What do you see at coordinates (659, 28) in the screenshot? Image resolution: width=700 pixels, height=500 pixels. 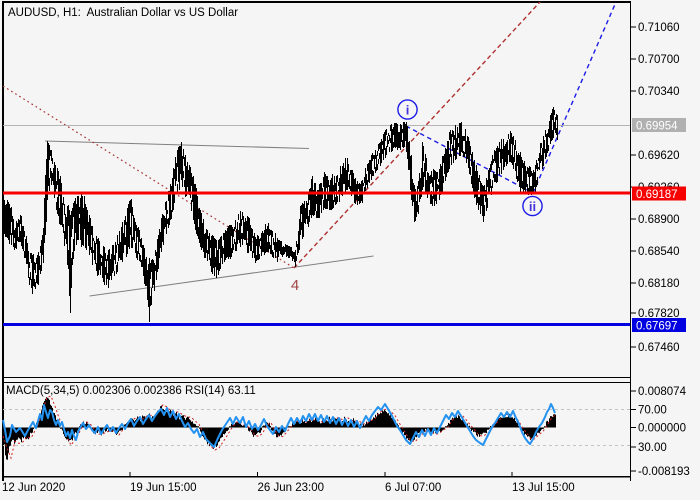 I see `svg-text: 0.71060` at bounding box center [659, 28].